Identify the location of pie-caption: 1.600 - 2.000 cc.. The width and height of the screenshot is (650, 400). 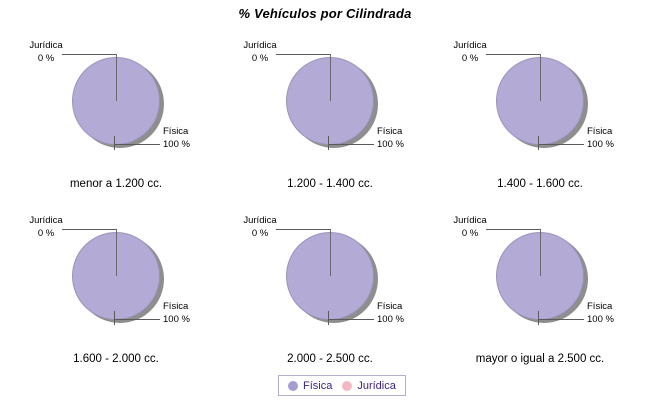
(116, 359).